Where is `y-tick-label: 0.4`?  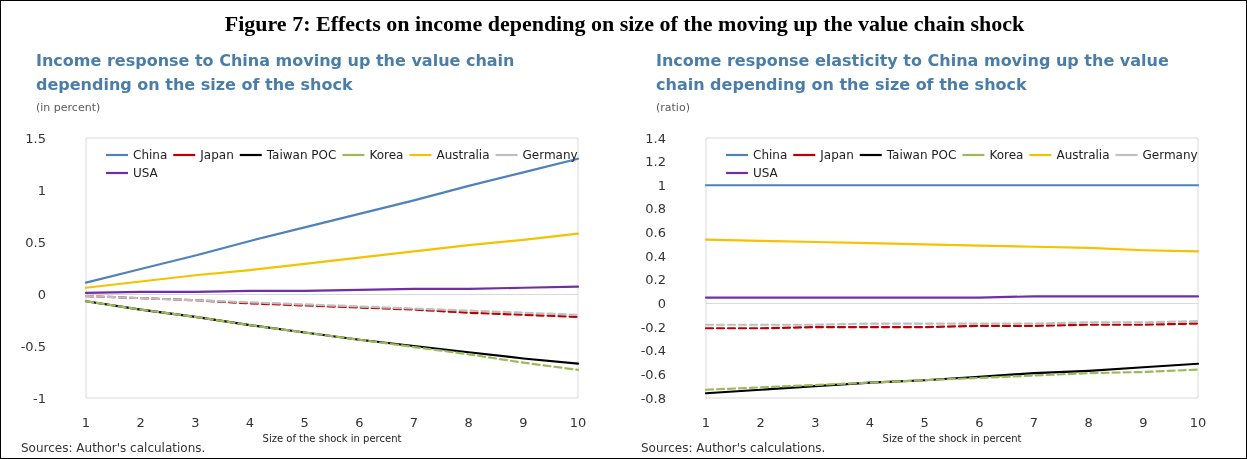
y-tick-label: 0.4 is located at coordinates (655, 256).